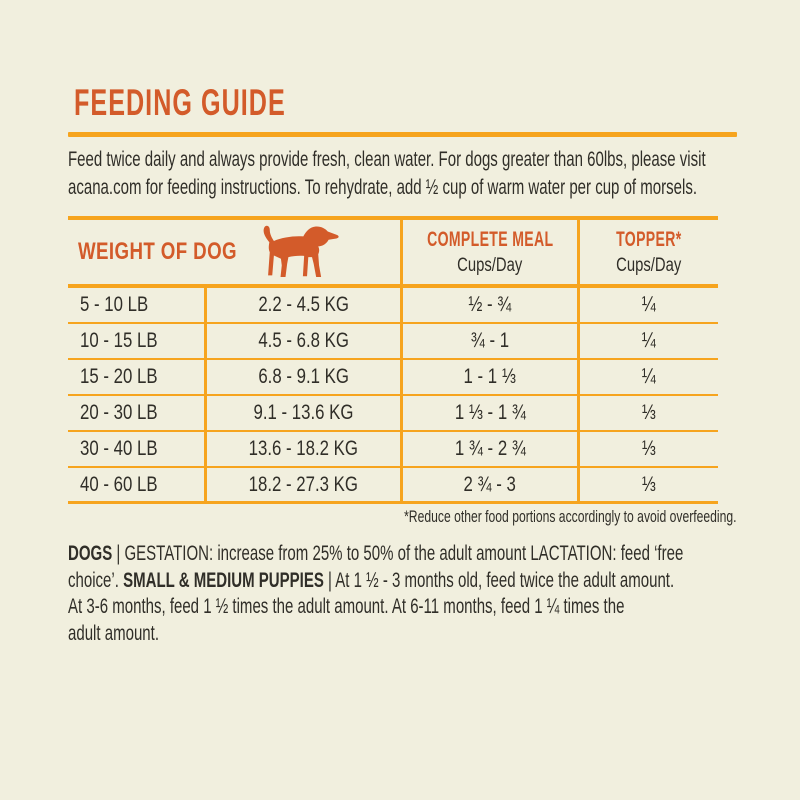  I want to click on table-cell-lb: 10 - 15 LB, so click(119, 340).